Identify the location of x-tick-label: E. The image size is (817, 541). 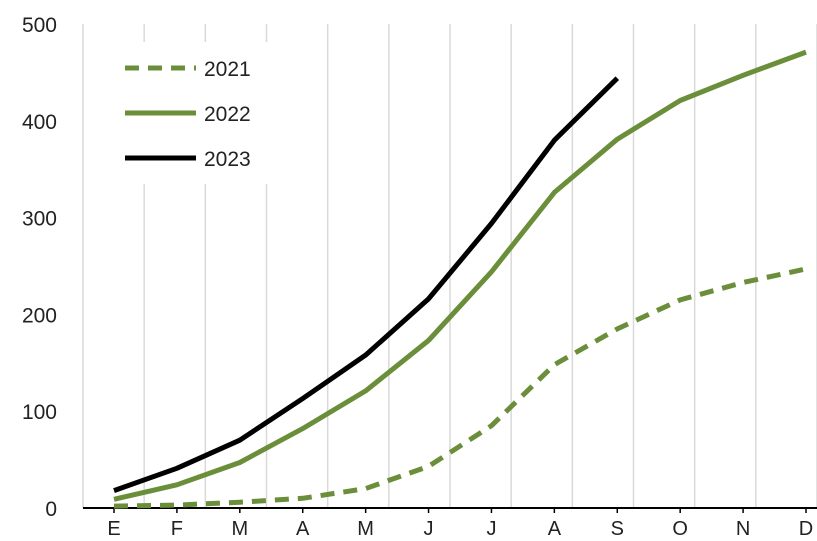
(113, 527).